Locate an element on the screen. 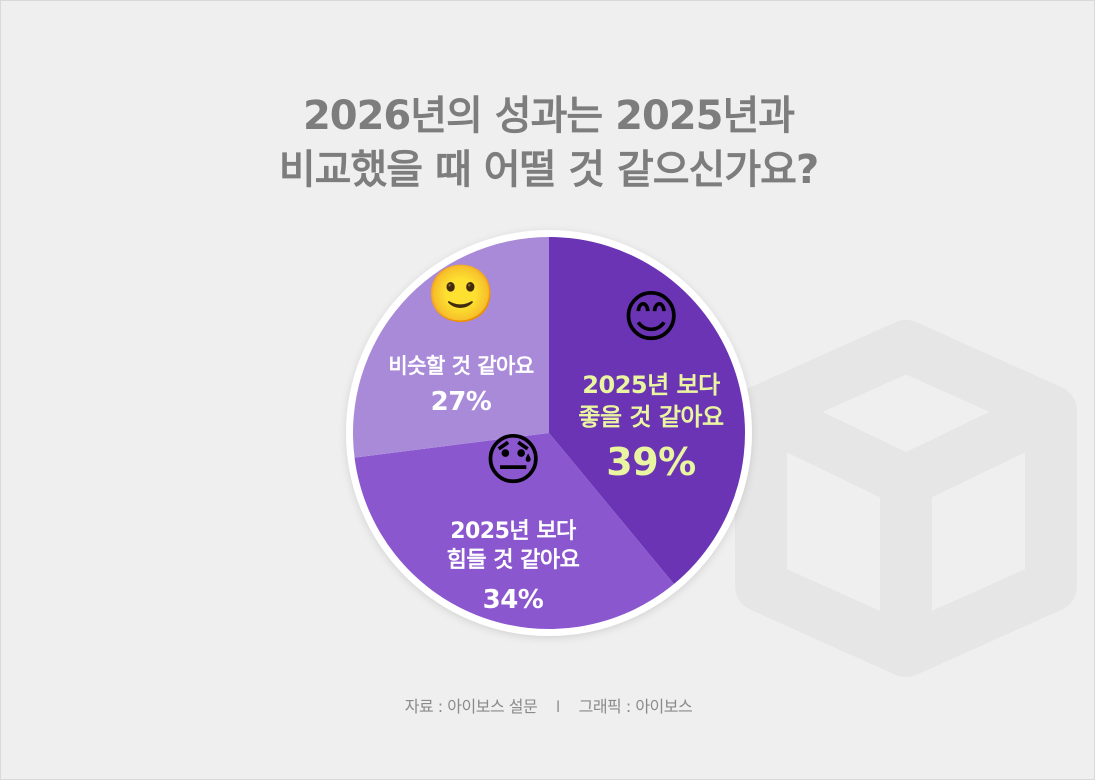 This screenshot has width=1095, height=780. slightly-smiling-face-icon: 🙂 is located at coordinates (460, 294).